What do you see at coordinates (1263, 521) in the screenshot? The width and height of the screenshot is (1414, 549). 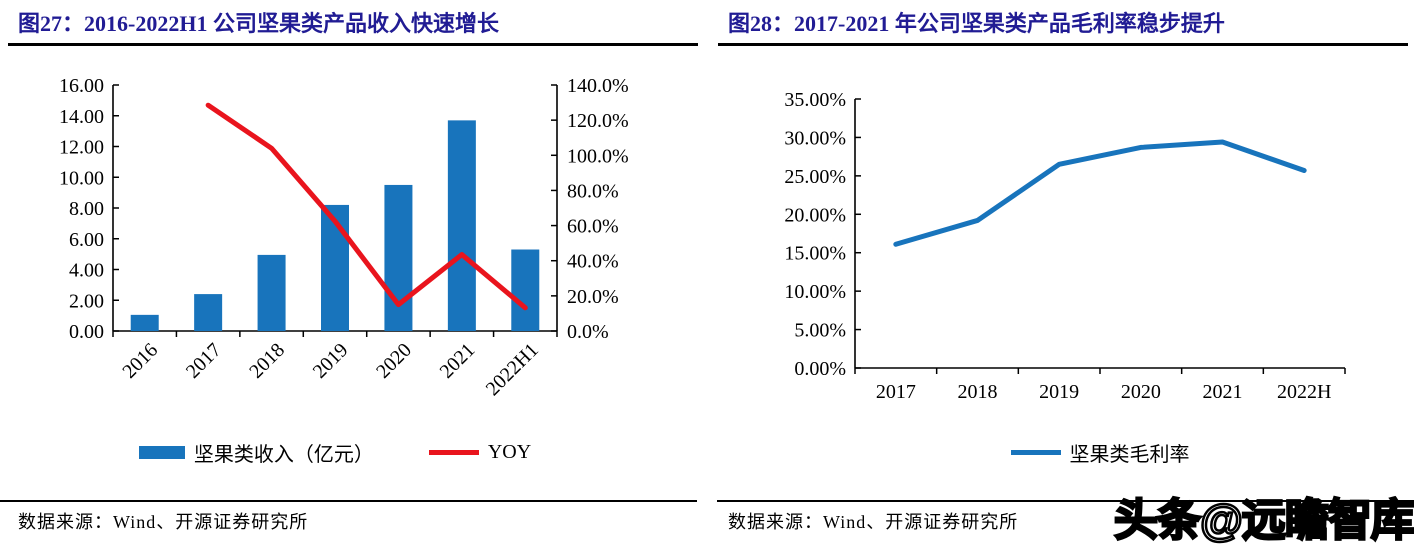 I see `watermark: 头条@远瞻智库` at bounding box center [1263, 521].